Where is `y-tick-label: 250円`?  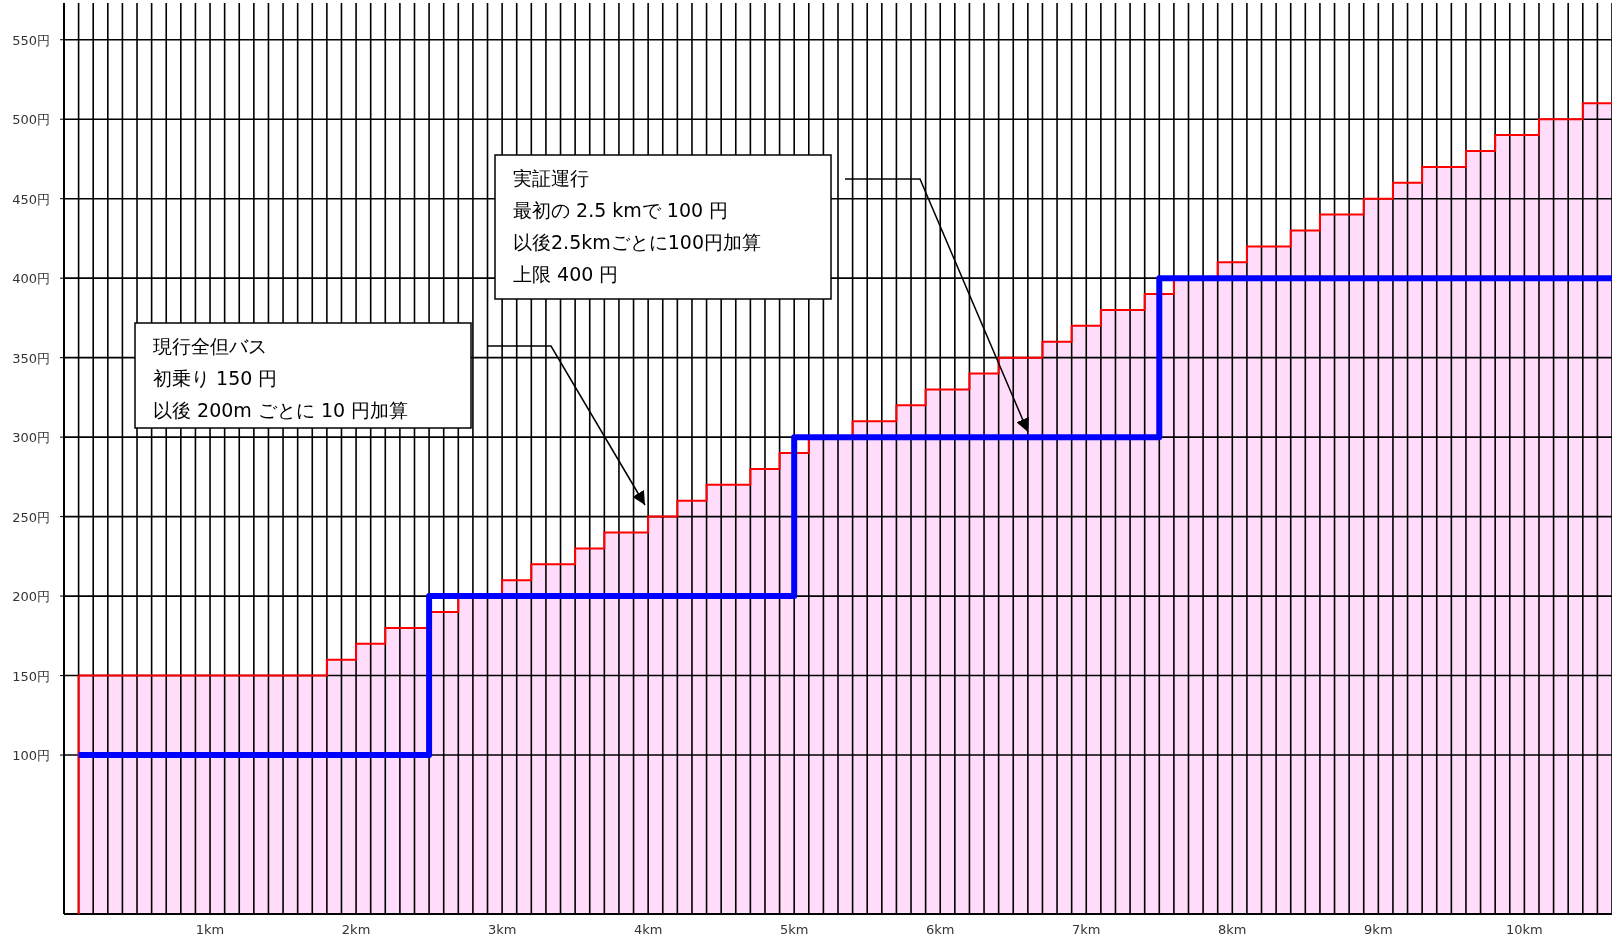
y-tick-label: 250円 is located at coordinates (31, 517).